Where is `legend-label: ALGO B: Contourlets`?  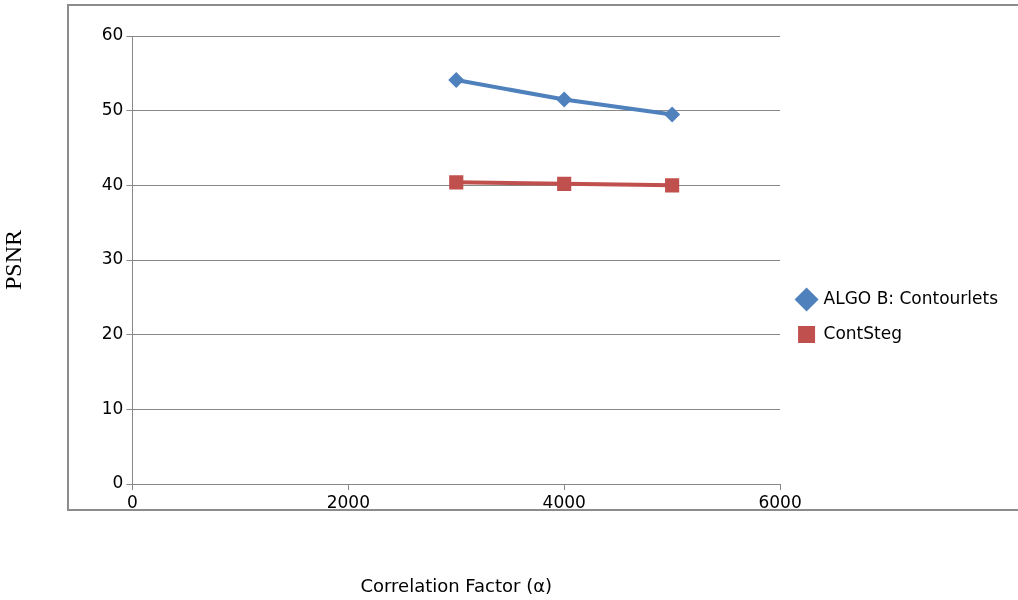
legend-label: ALGO B: Contourlets is located at coordinates (911, 297).